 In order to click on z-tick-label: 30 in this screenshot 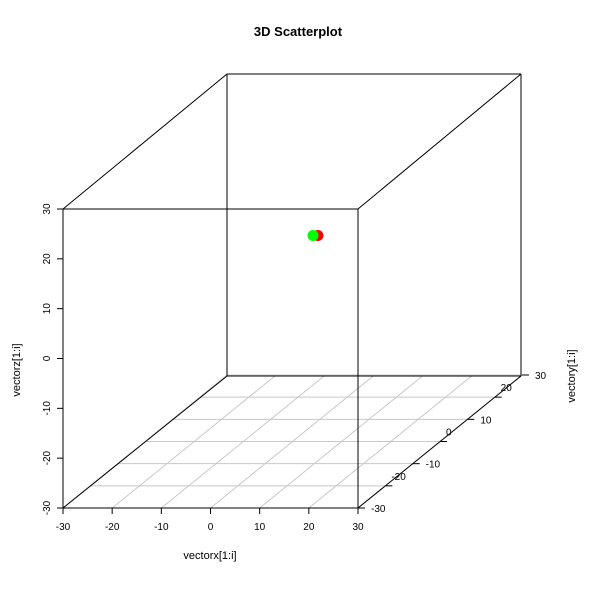, I will do `click(47, 209)`.